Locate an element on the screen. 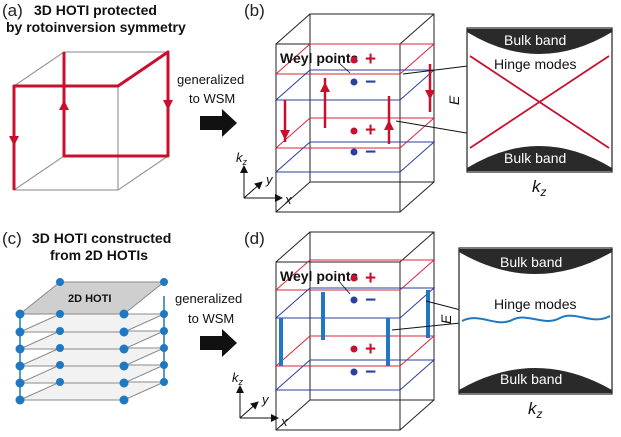 The width and height of the screenshot is (621, 437). bulk-band-top-b is located at coordinates (539, 41).